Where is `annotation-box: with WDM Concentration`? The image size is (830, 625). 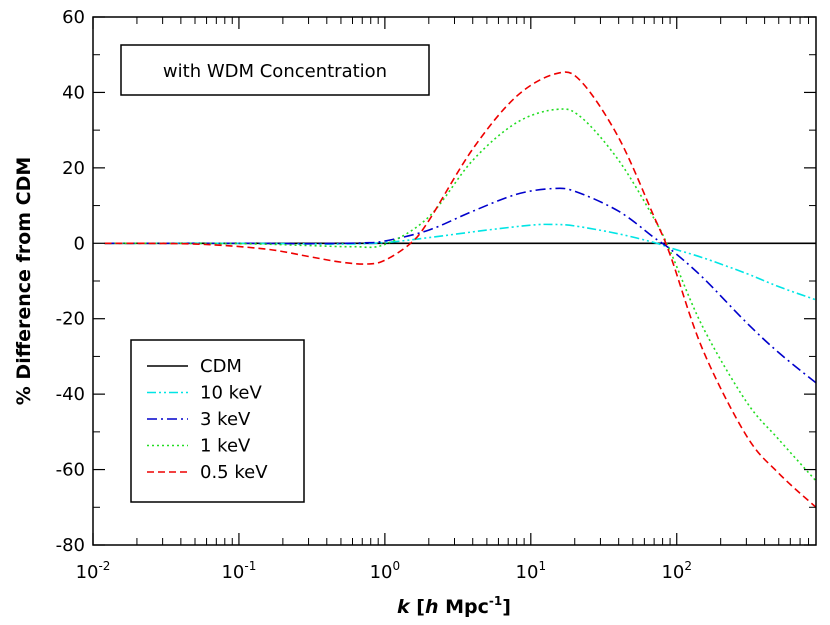 annotation-box: with WDM Concentration is located at coordinates (275, 70).